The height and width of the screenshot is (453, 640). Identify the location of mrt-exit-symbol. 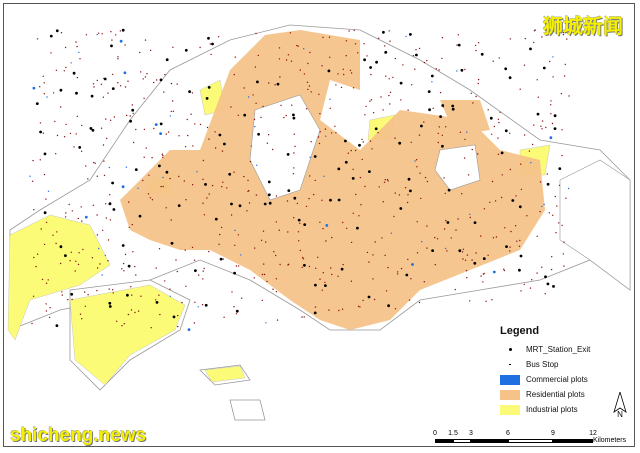
(510, 349).